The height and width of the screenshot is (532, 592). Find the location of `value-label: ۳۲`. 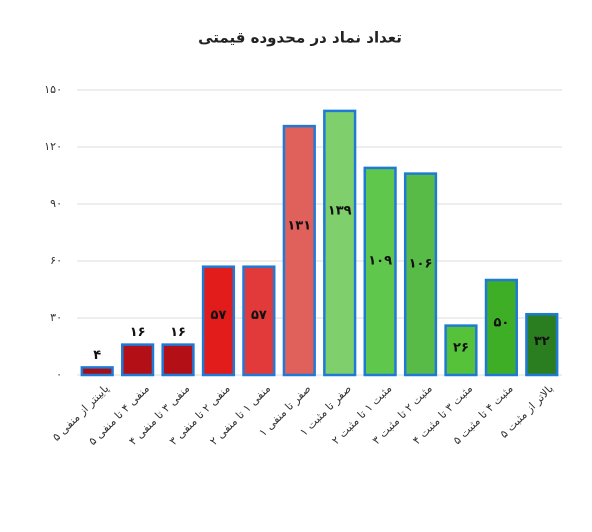

value-label: ۳۲ is located at coordinates (542, 341).